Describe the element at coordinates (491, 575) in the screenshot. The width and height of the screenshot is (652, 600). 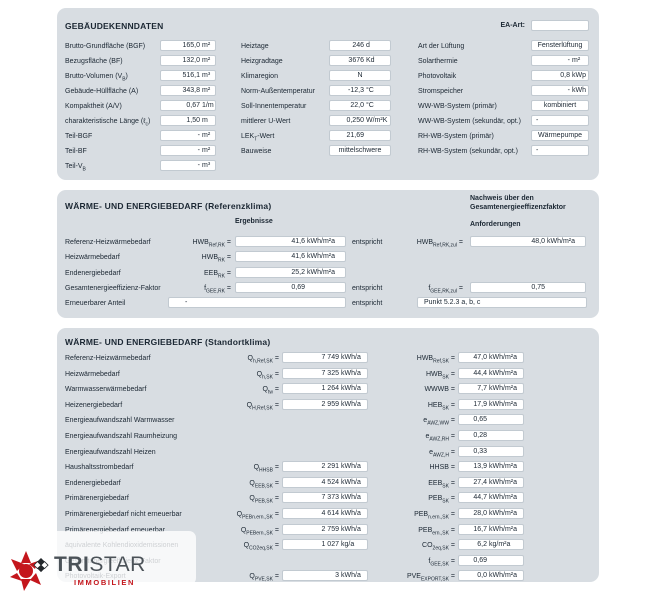
I see `value-field: 0,0 kWh/m²a` at that location.